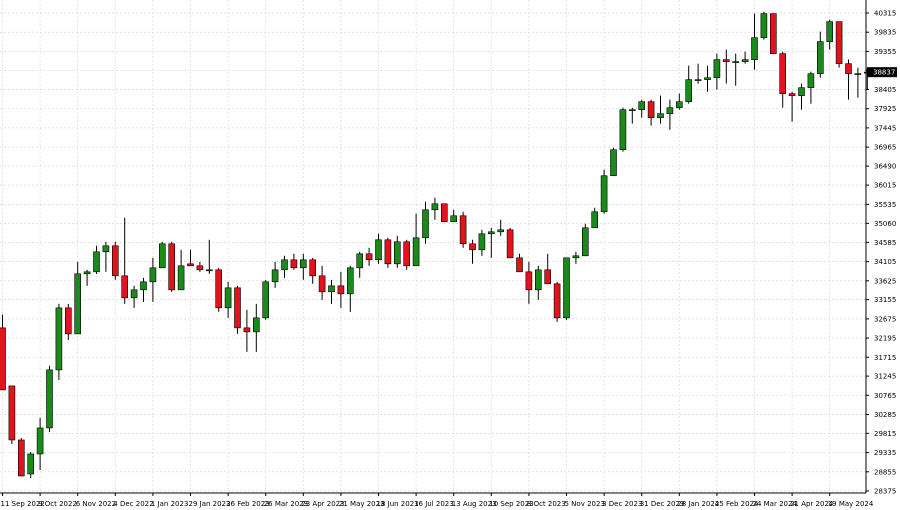 The image size is (900, 510). What do you see at coordinates (885, 90) in the screenshot?
I see `y-tick-label: 38405` at bounding box center [885, 90].